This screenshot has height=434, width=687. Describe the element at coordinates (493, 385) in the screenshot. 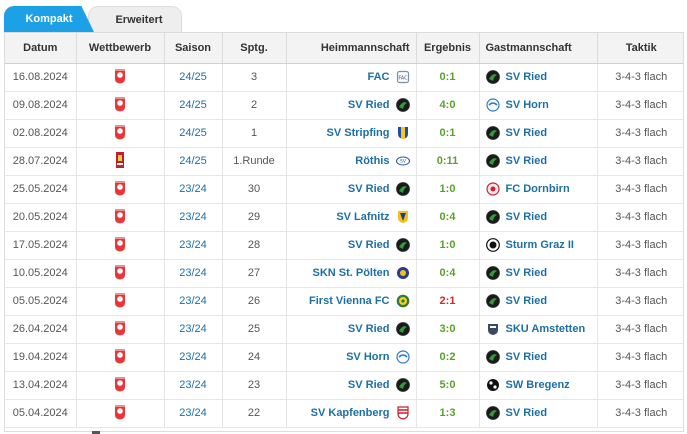

I see `sw-bregenz-crest-icon` at that location.